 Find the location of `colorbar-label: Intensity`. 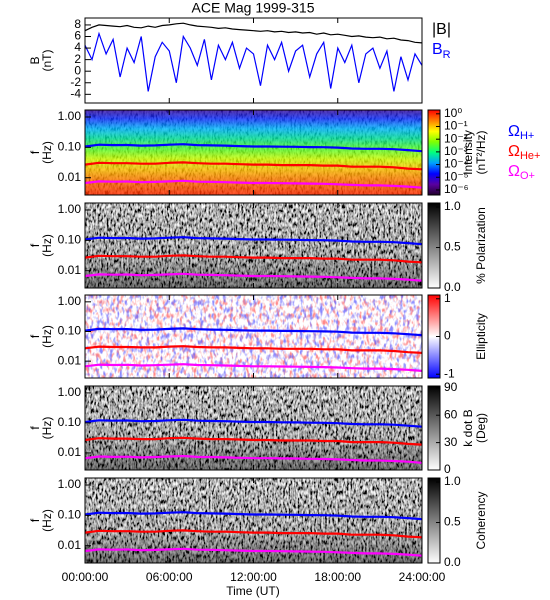

colorbar-label: Intensity is located at coordinates (468, 152).